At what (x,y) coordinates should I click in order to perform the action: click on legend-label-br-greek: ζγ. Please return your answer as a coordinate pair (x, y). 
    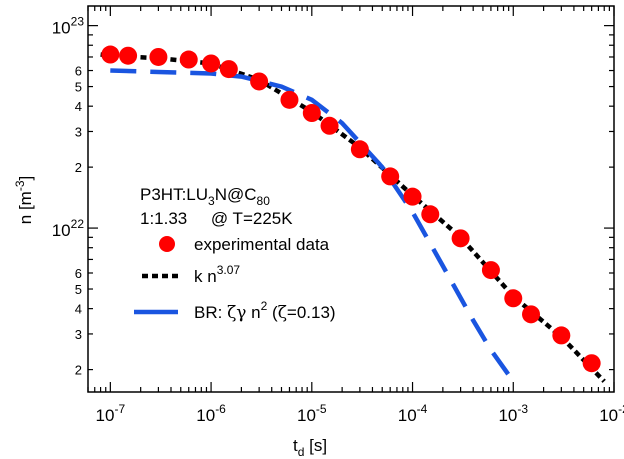
    Looking at the image, I should click on (236, 313).